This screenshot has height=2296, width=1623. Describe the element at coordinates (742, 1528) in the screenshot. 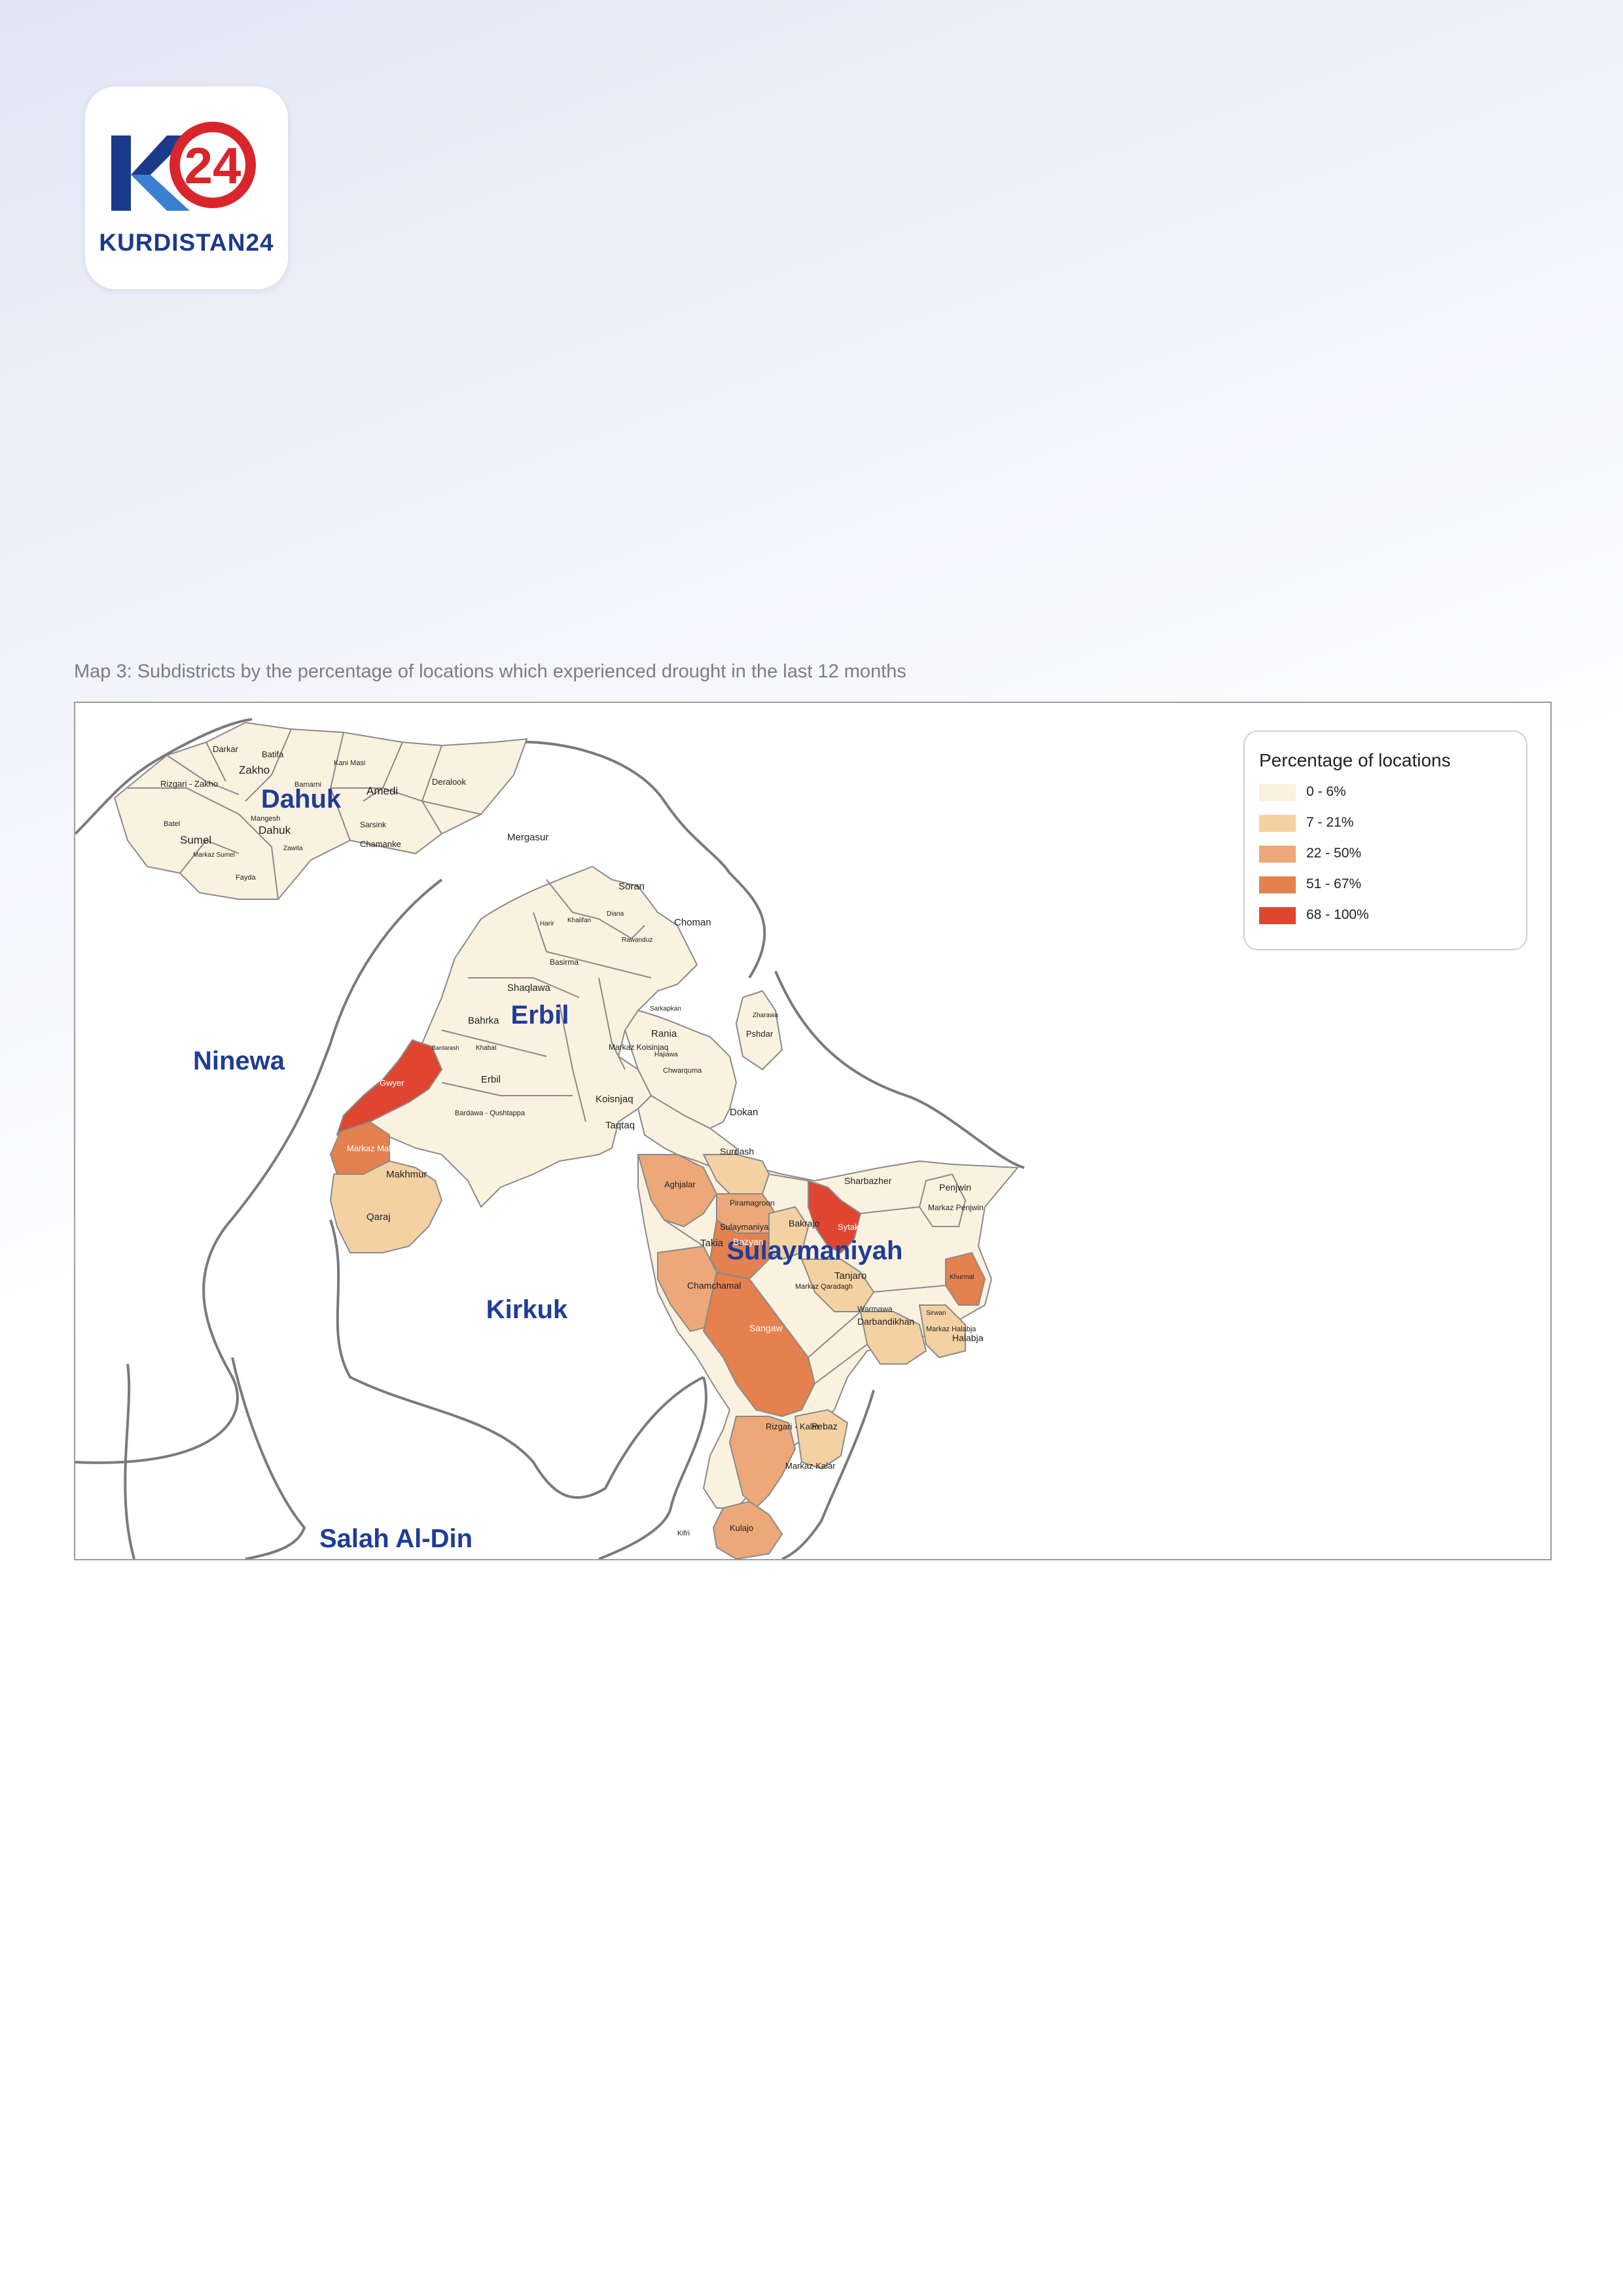

I see `label-kulajo: Kulajo` at that location.